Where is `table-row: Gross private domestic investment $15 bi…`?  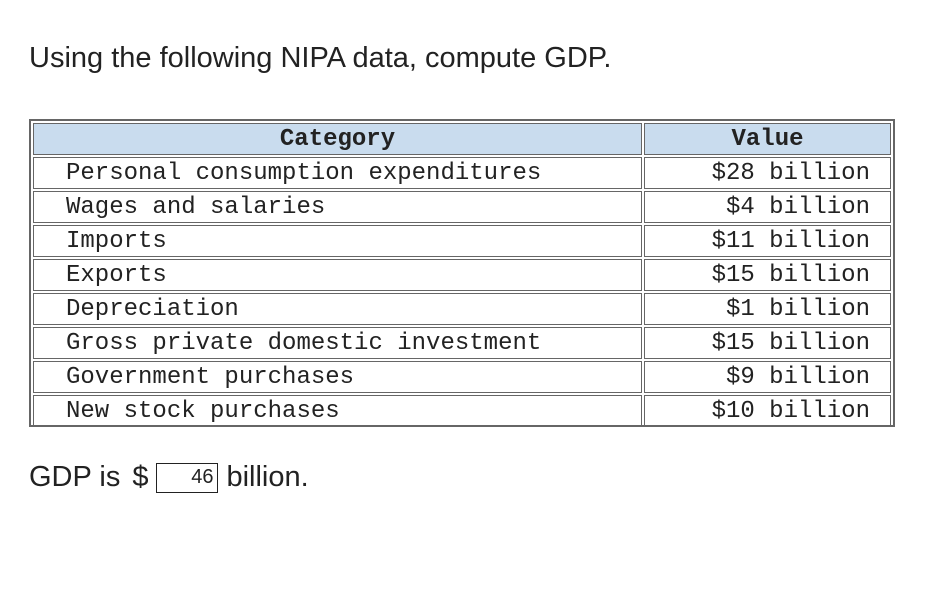 table-row: Gross private domestic investment $15 bi… is located at coordinates (462, 343).